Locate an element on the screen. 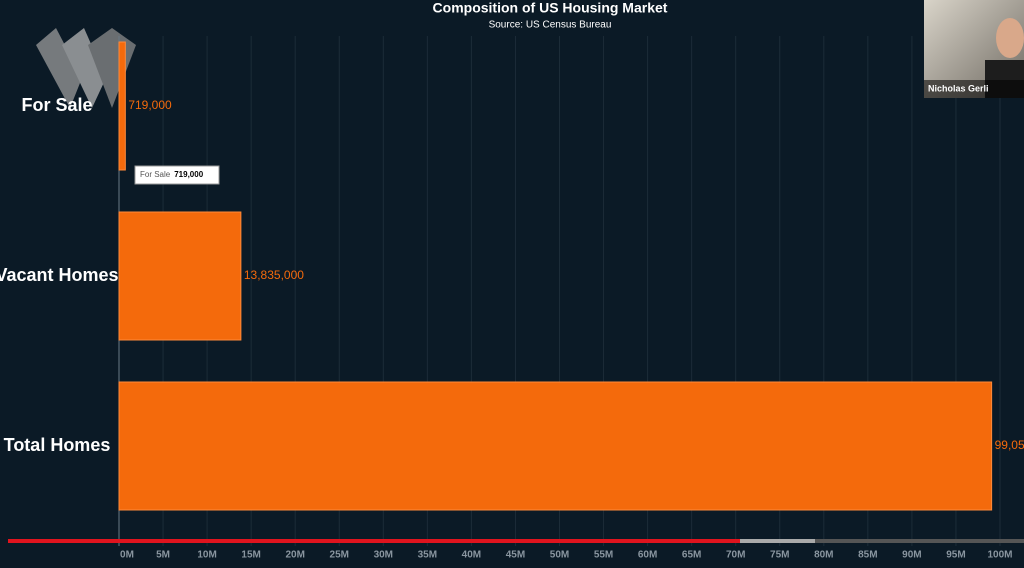  x-tick-label: 70M is located at coordinates (735, 555).